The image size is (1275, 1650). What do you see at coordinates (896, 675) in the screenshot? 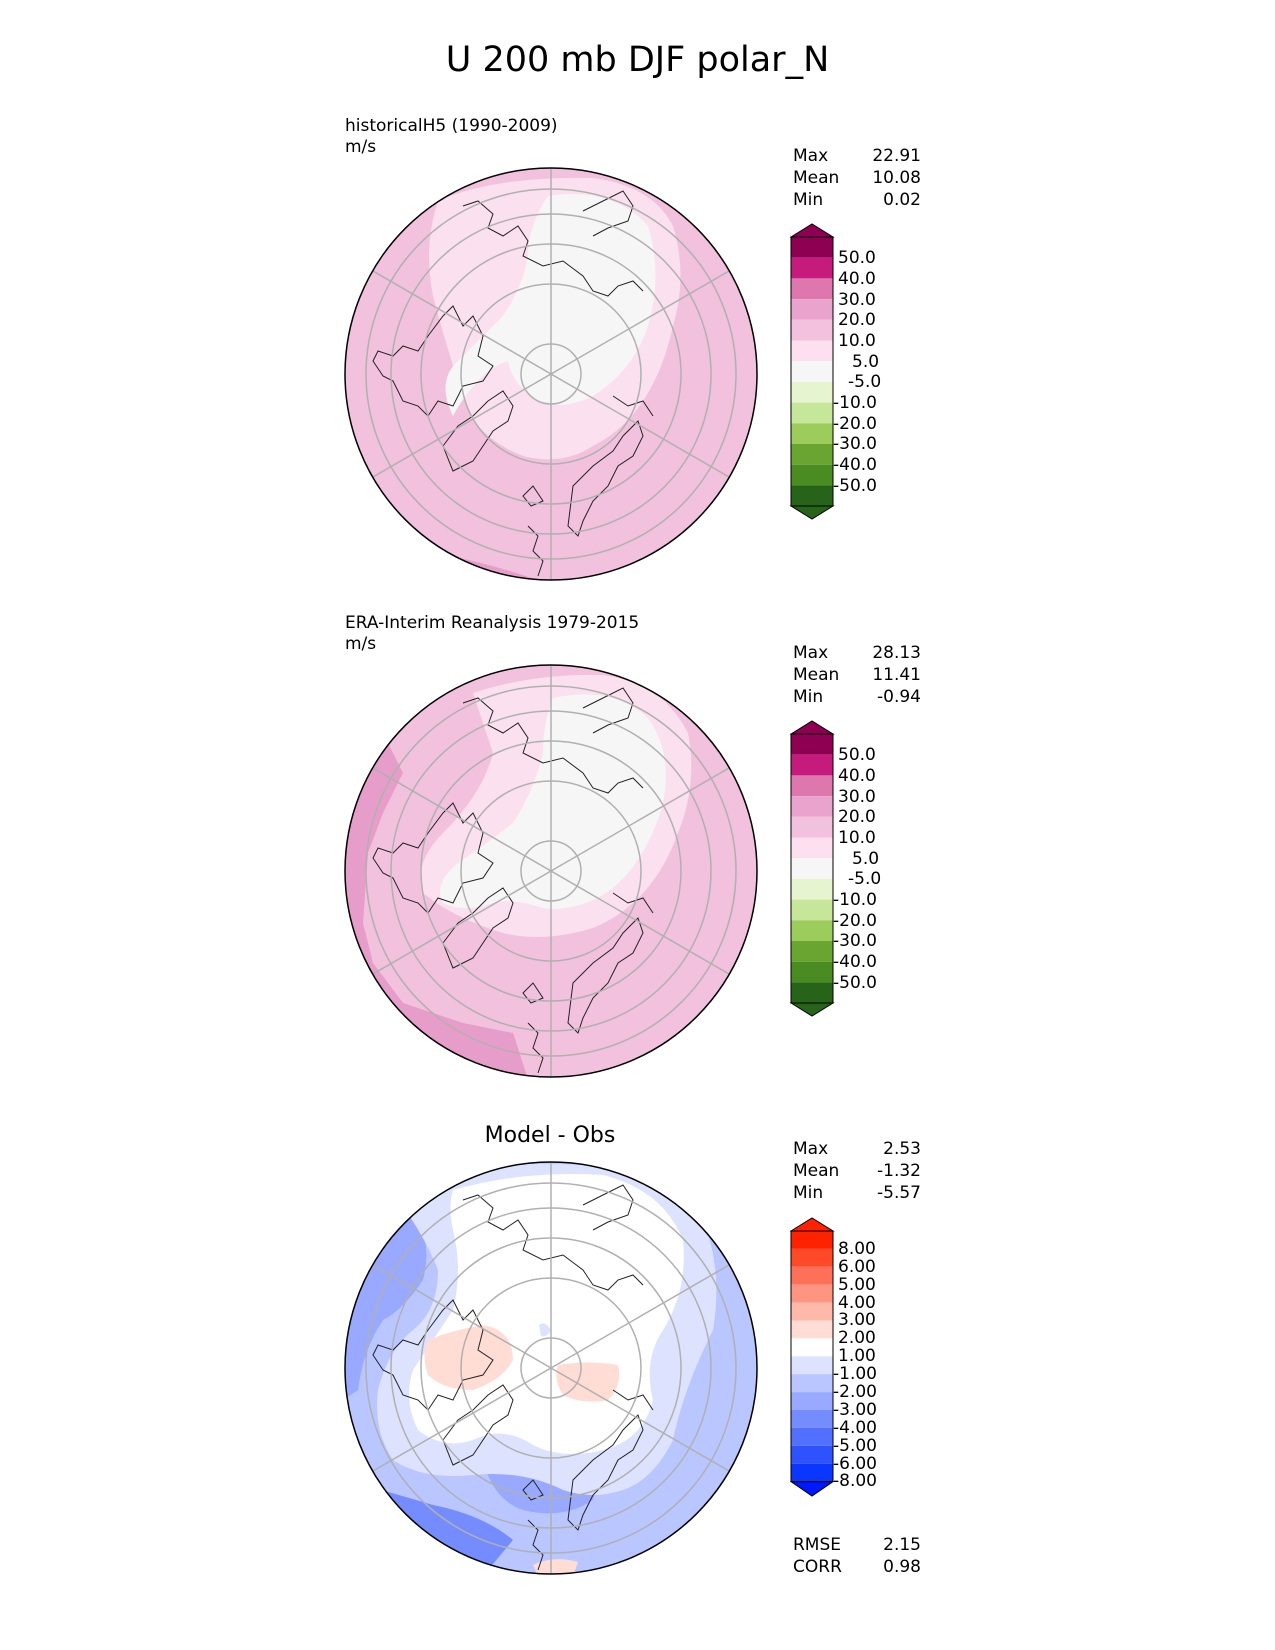
I see `obs-mean-value: 11.41` at bounding box center [896, 675].